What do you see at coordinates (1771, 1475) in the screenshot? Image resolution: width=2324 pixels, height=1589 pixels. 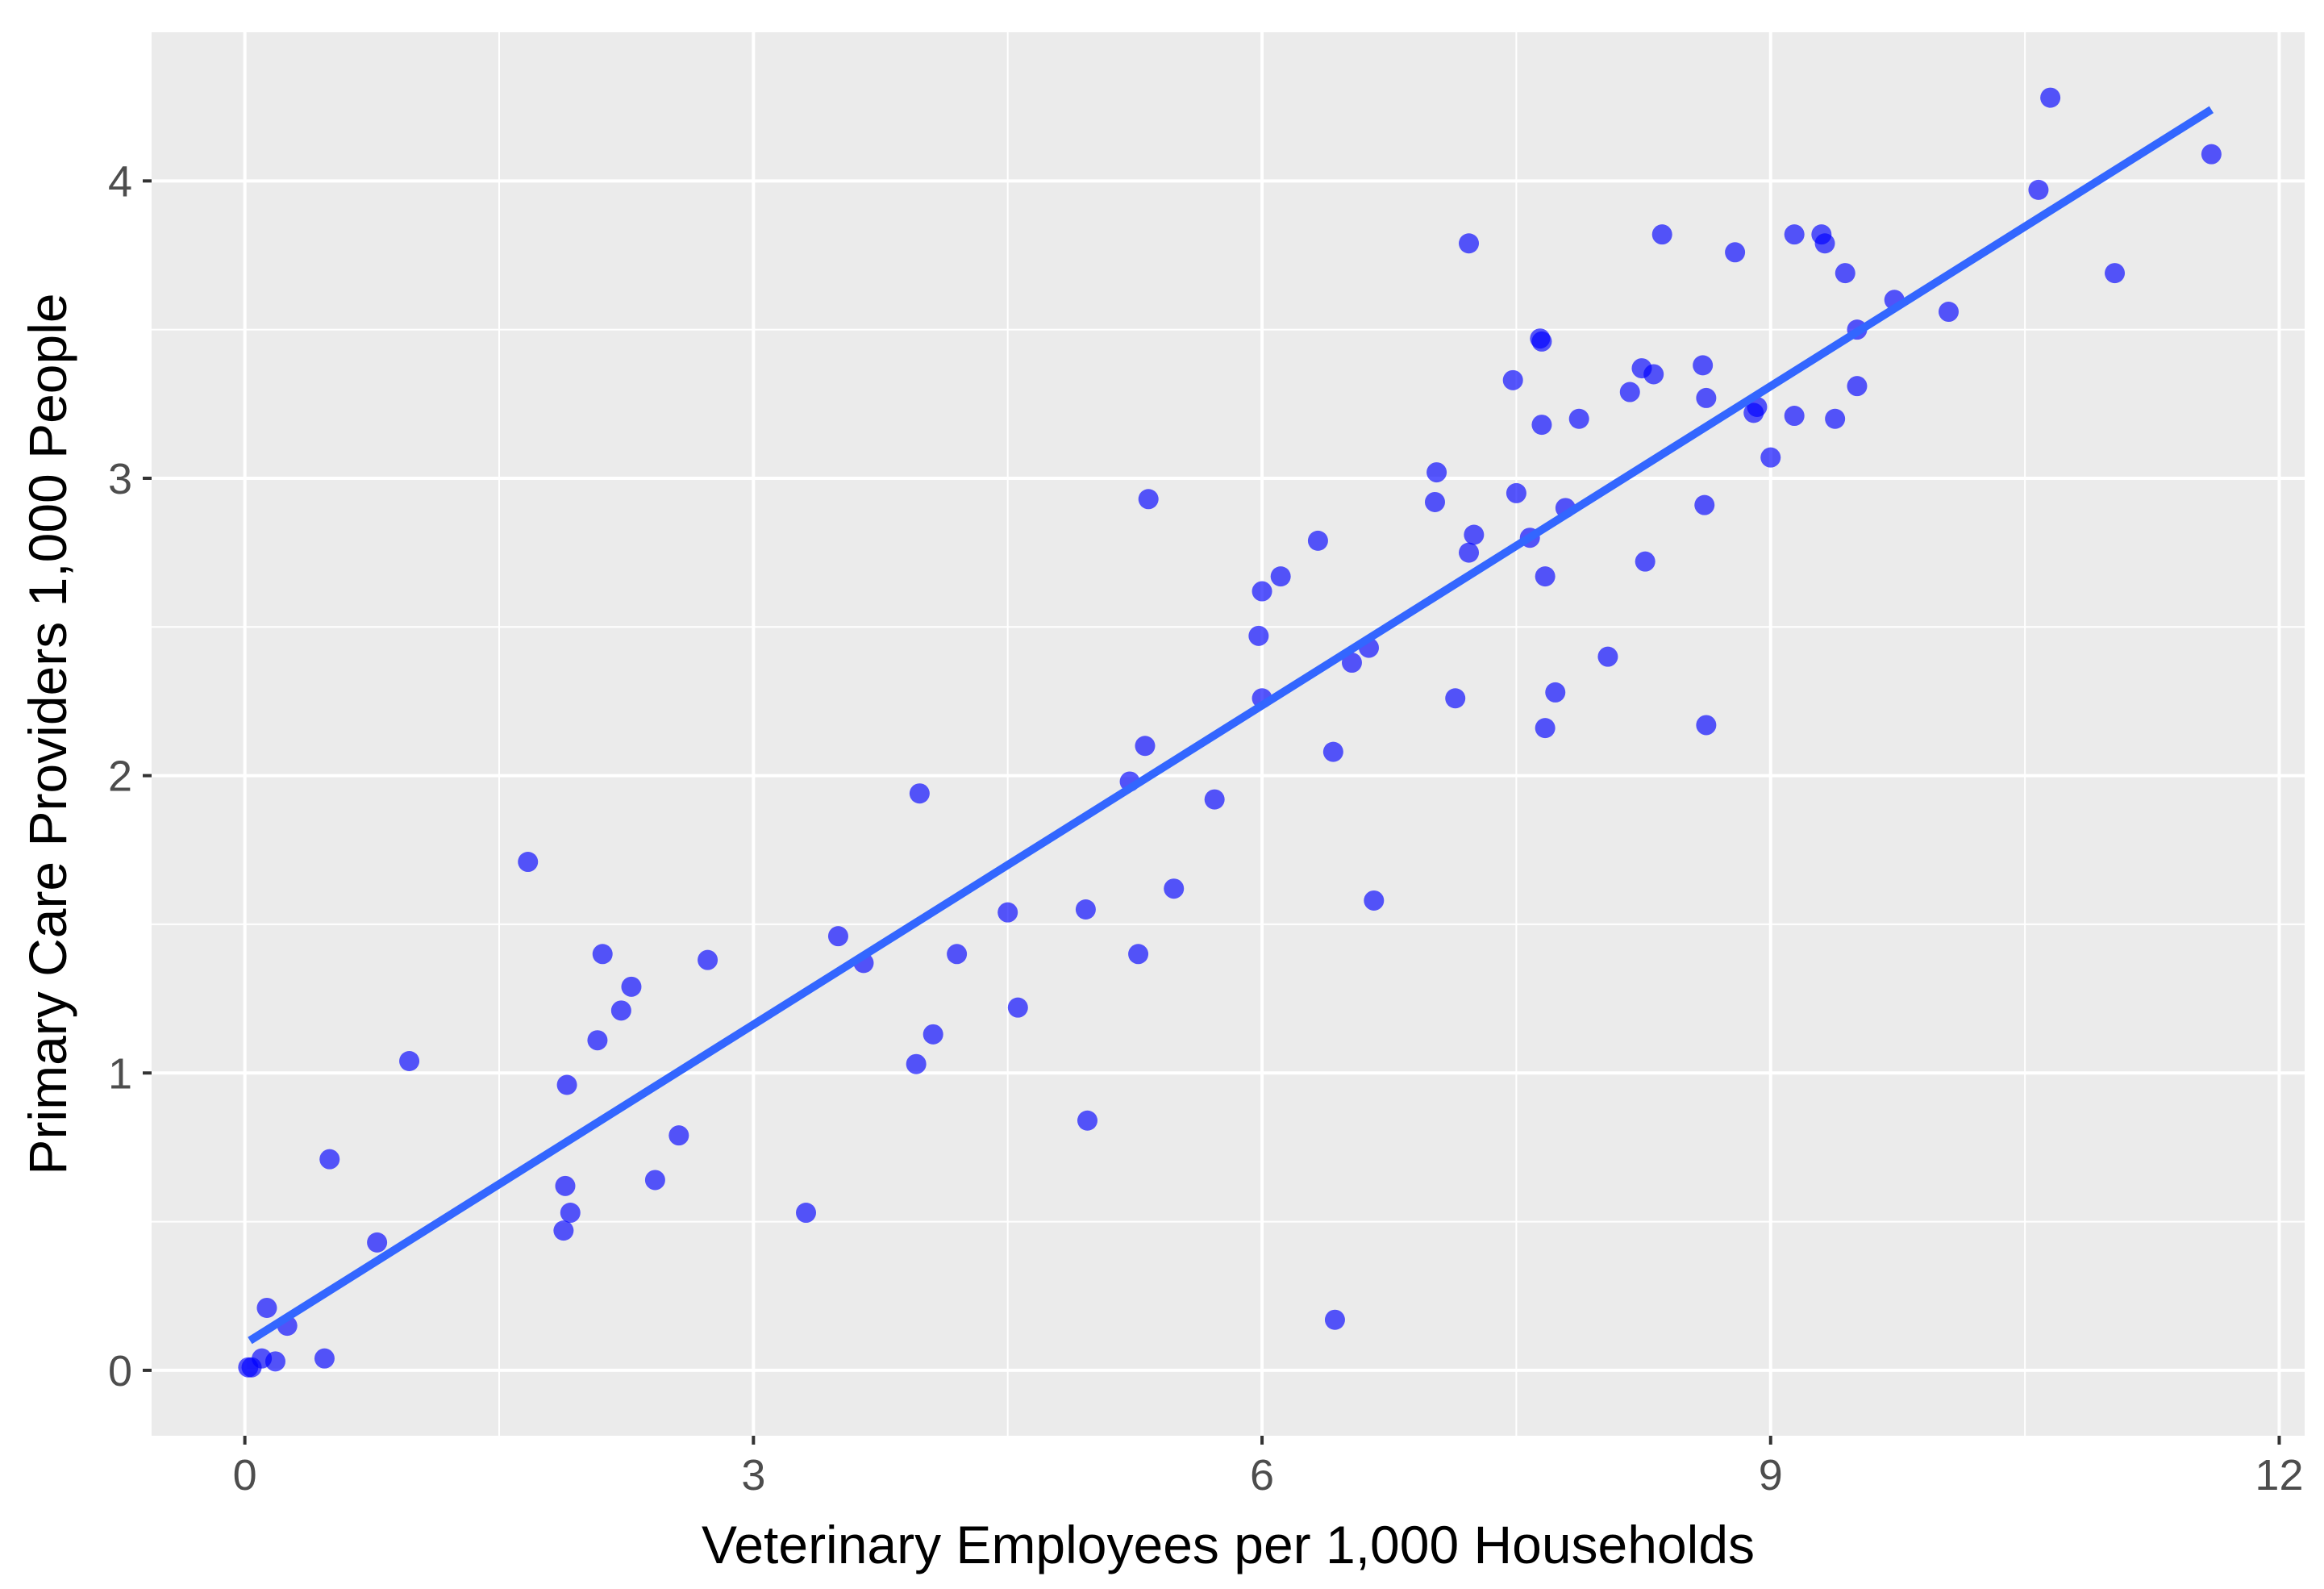 I see `x-tick-label: 9` at bounding box center [1771, 1475].